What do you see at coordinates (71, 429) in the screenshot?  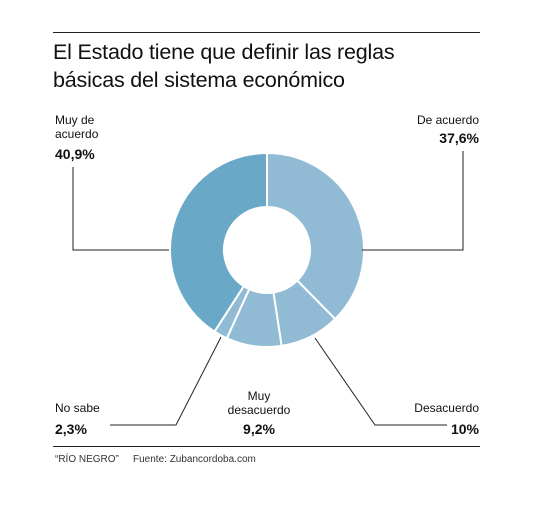 I see `value-no-sabe: 2,3%` at bounding box center [71, 429].